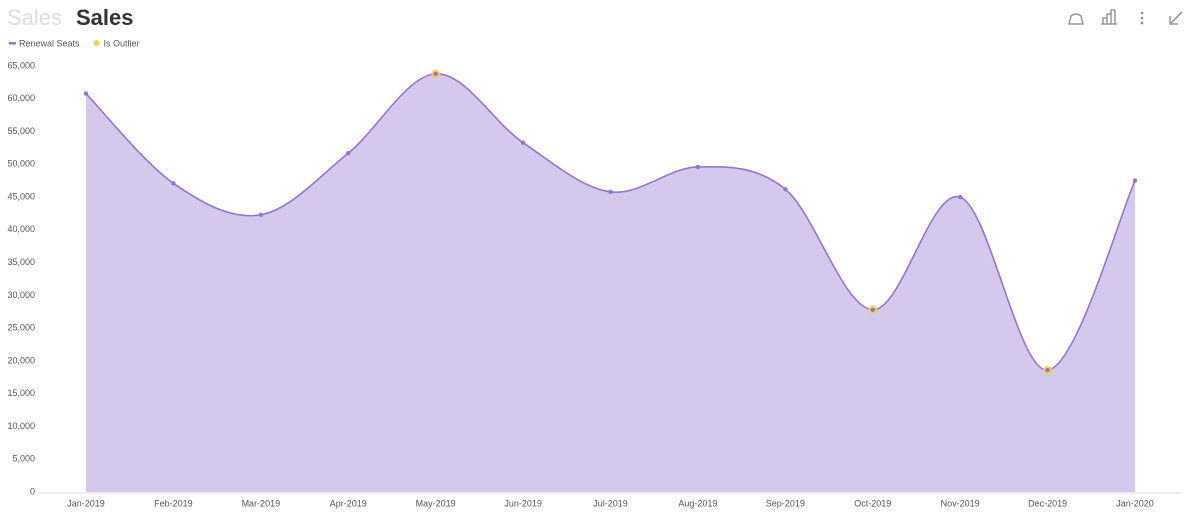 The height and width of the screenshot is (513, 1200). What do you see at coordinates (21, 65) in the screenshot?
I see `y-tick-label: 65,000` at bounding box center [21, 65].